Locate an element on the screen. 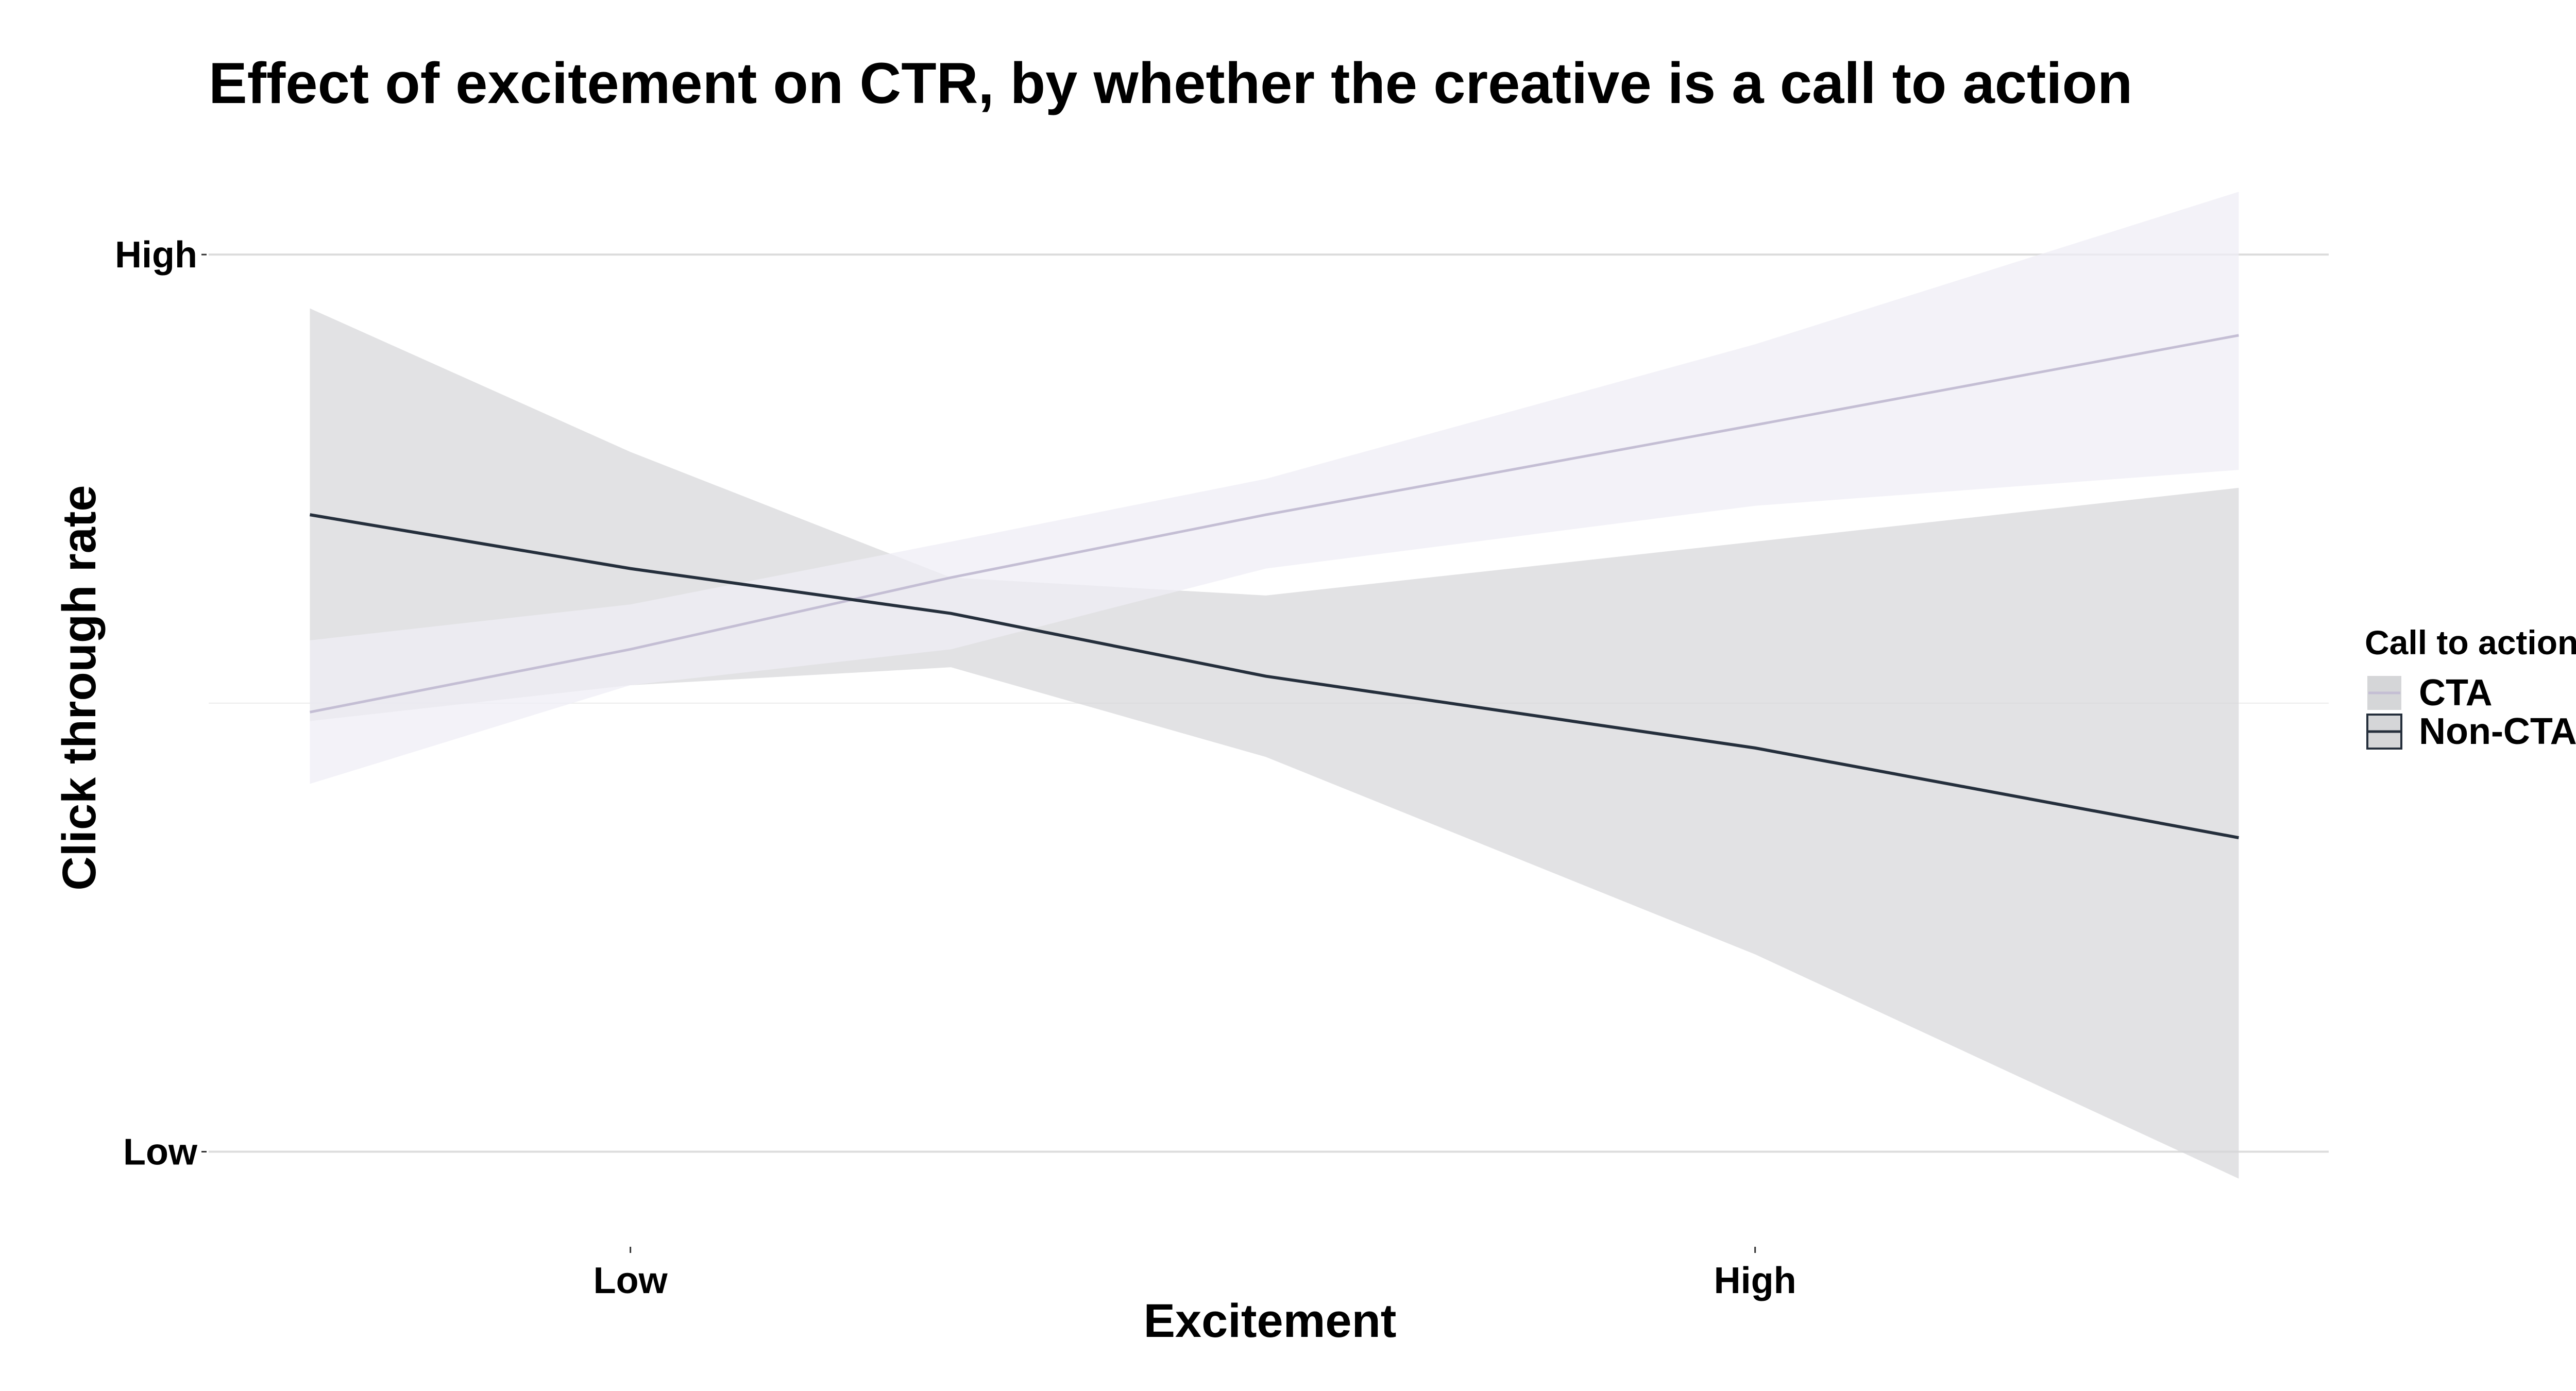 The width and height of the screenshot is (2576, 1391). x-tick-label-low: Low is located at coordinates (631, 1280).